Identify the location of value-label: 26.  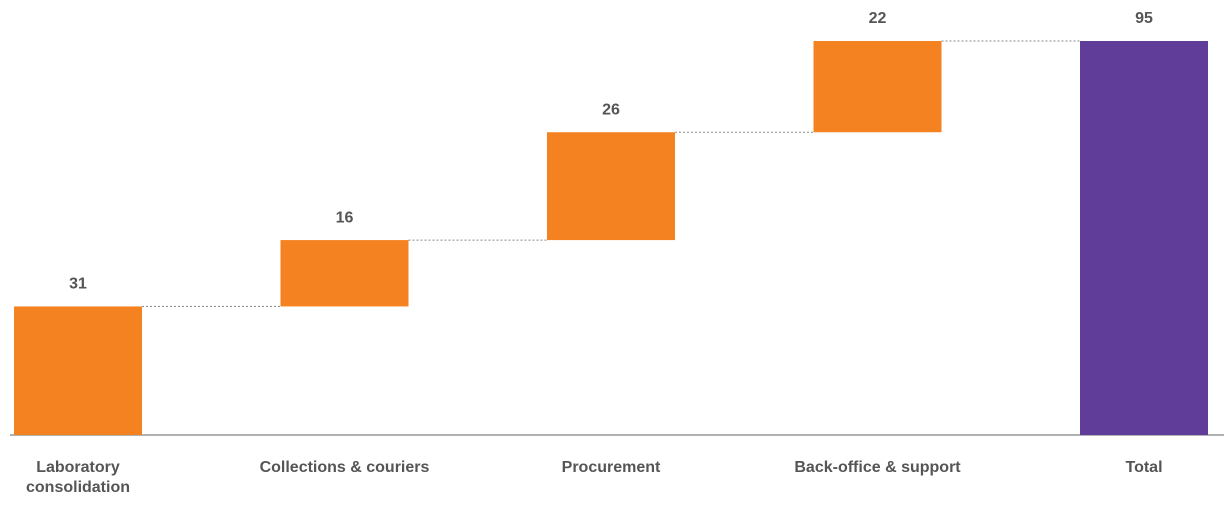
(611, 109).